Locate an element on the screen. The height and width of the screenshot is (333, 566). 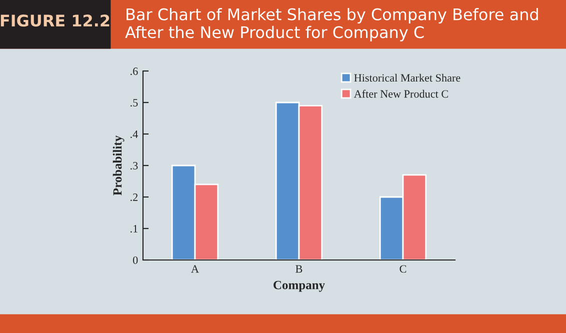
y-tick-label: .2 is located at coordinates (134, 197).